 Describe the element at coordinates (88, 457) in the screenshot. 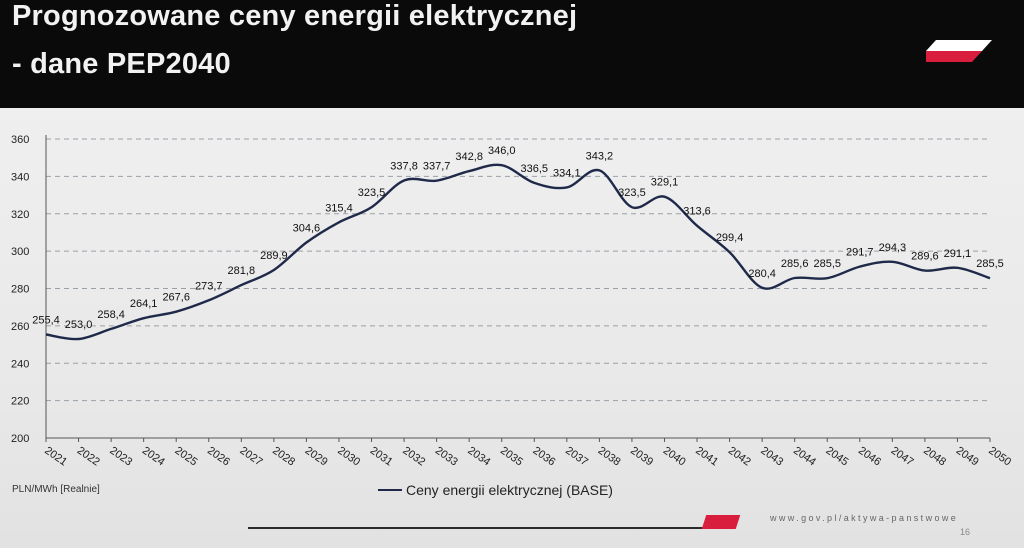

I see `x-tick-label: 2022` at that location.